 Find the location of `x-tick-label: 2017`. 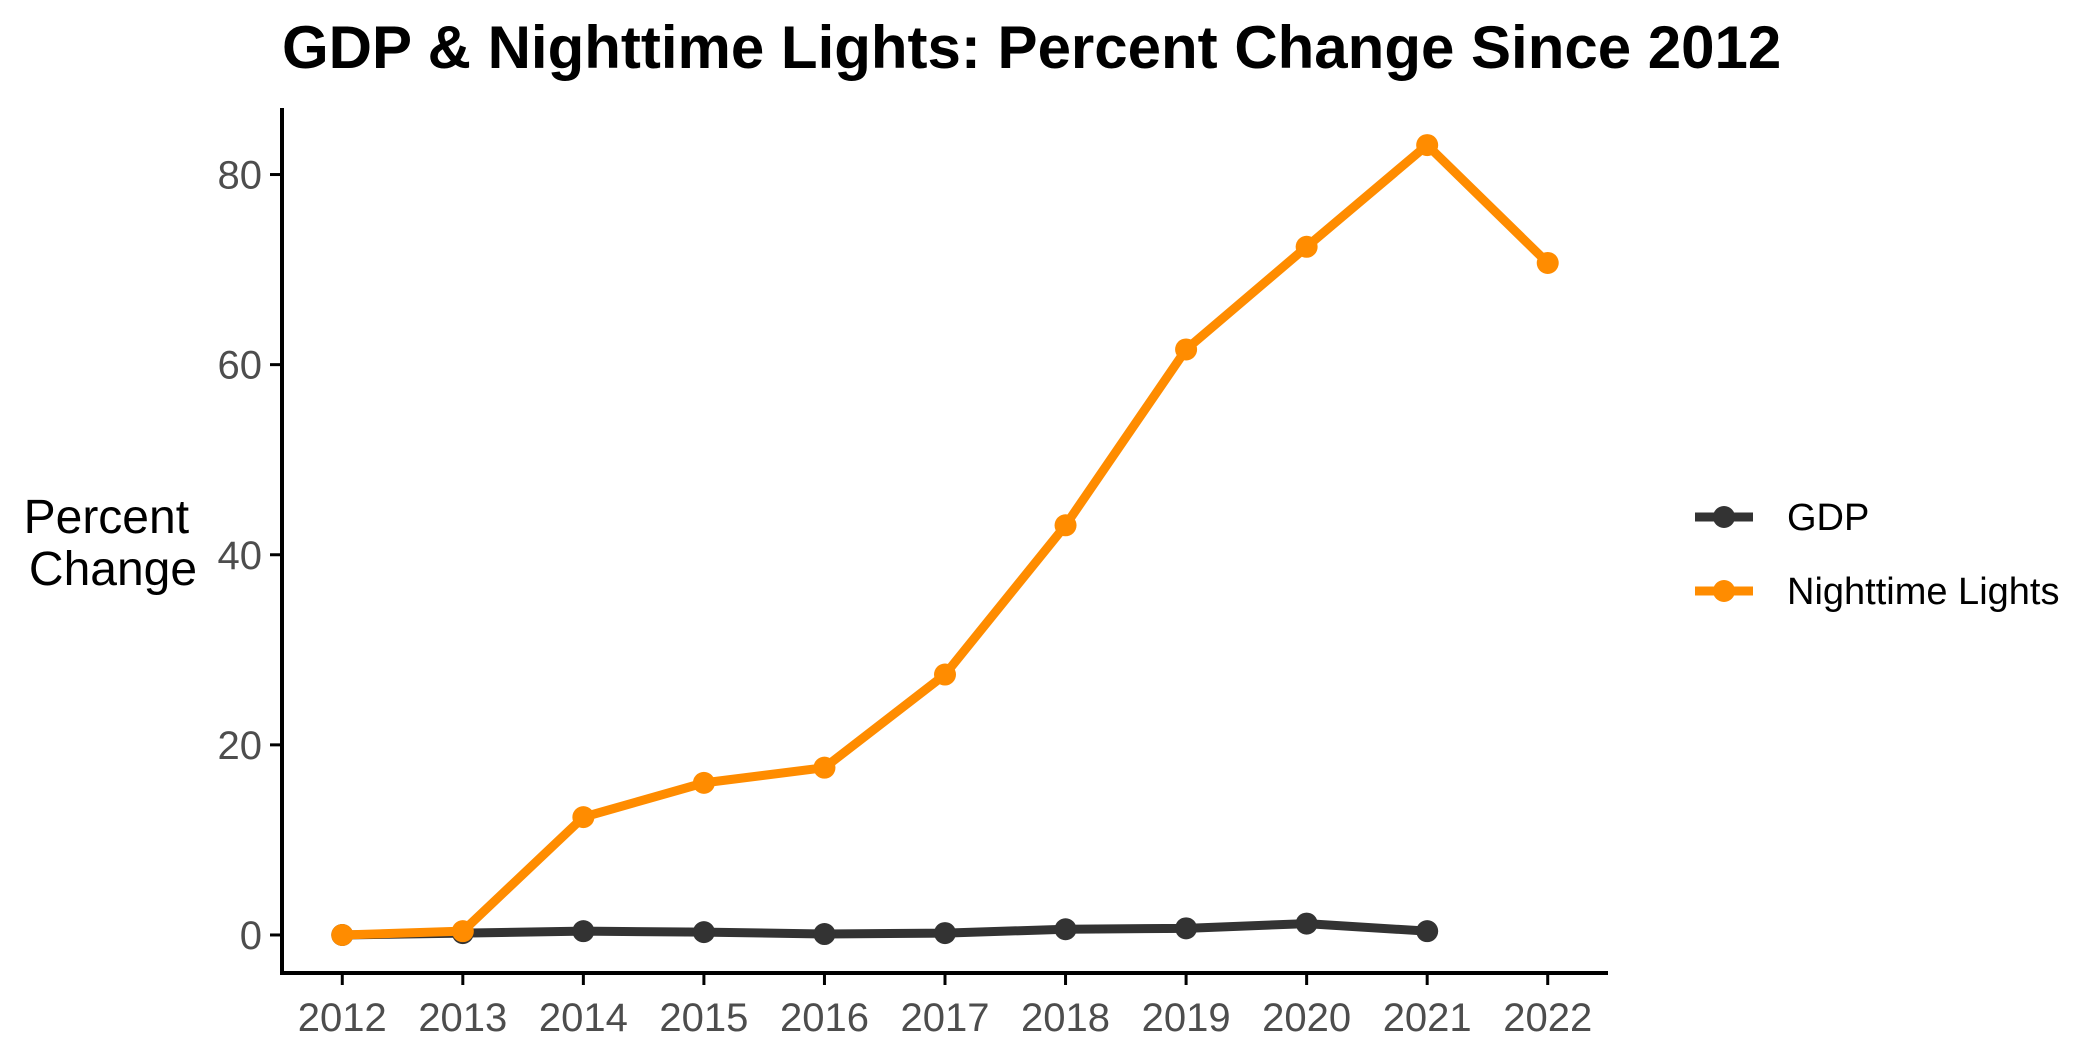

x-tick-label: 2017 is located at coordinates (945, 1018).